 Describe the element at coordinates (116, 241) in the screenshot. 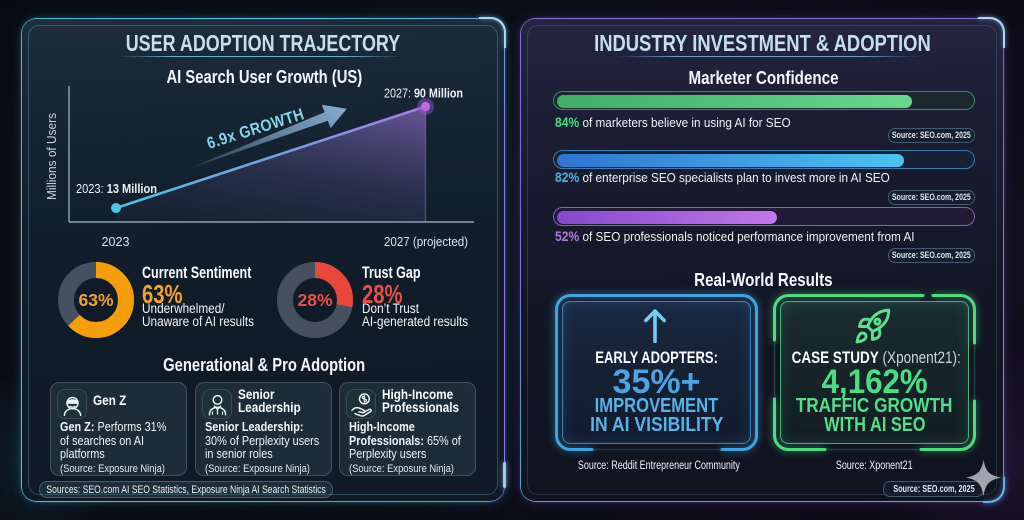

I see `svg-text: 2023` at that location.